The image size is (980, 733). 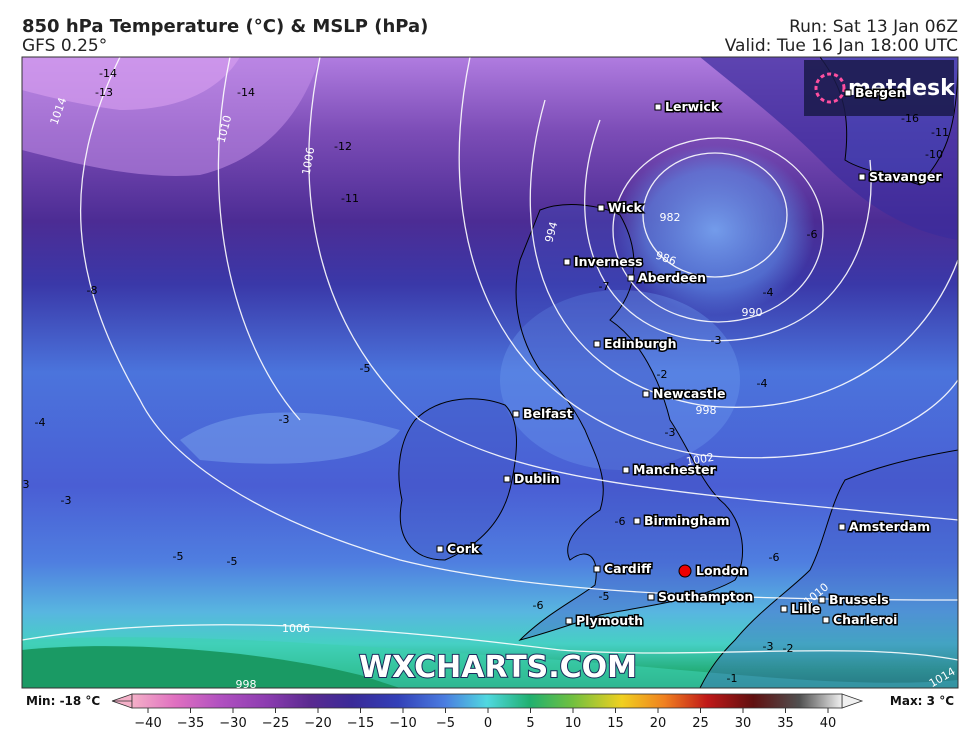 What do you see at coordinates (317, 723) in the screenshot?
I see `colorbar-tick-label: −20` at bounding box center [317, 723].